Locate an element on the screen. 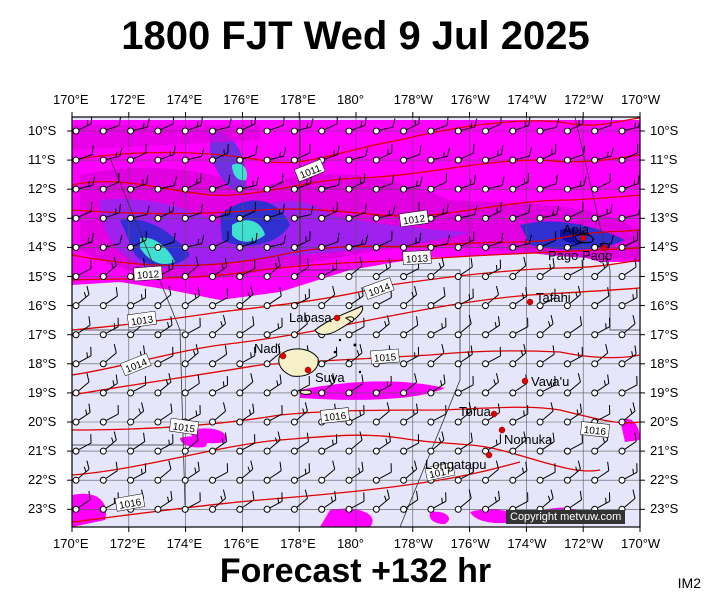  isobar-label: 1015 is located at coordinates (385, 358).